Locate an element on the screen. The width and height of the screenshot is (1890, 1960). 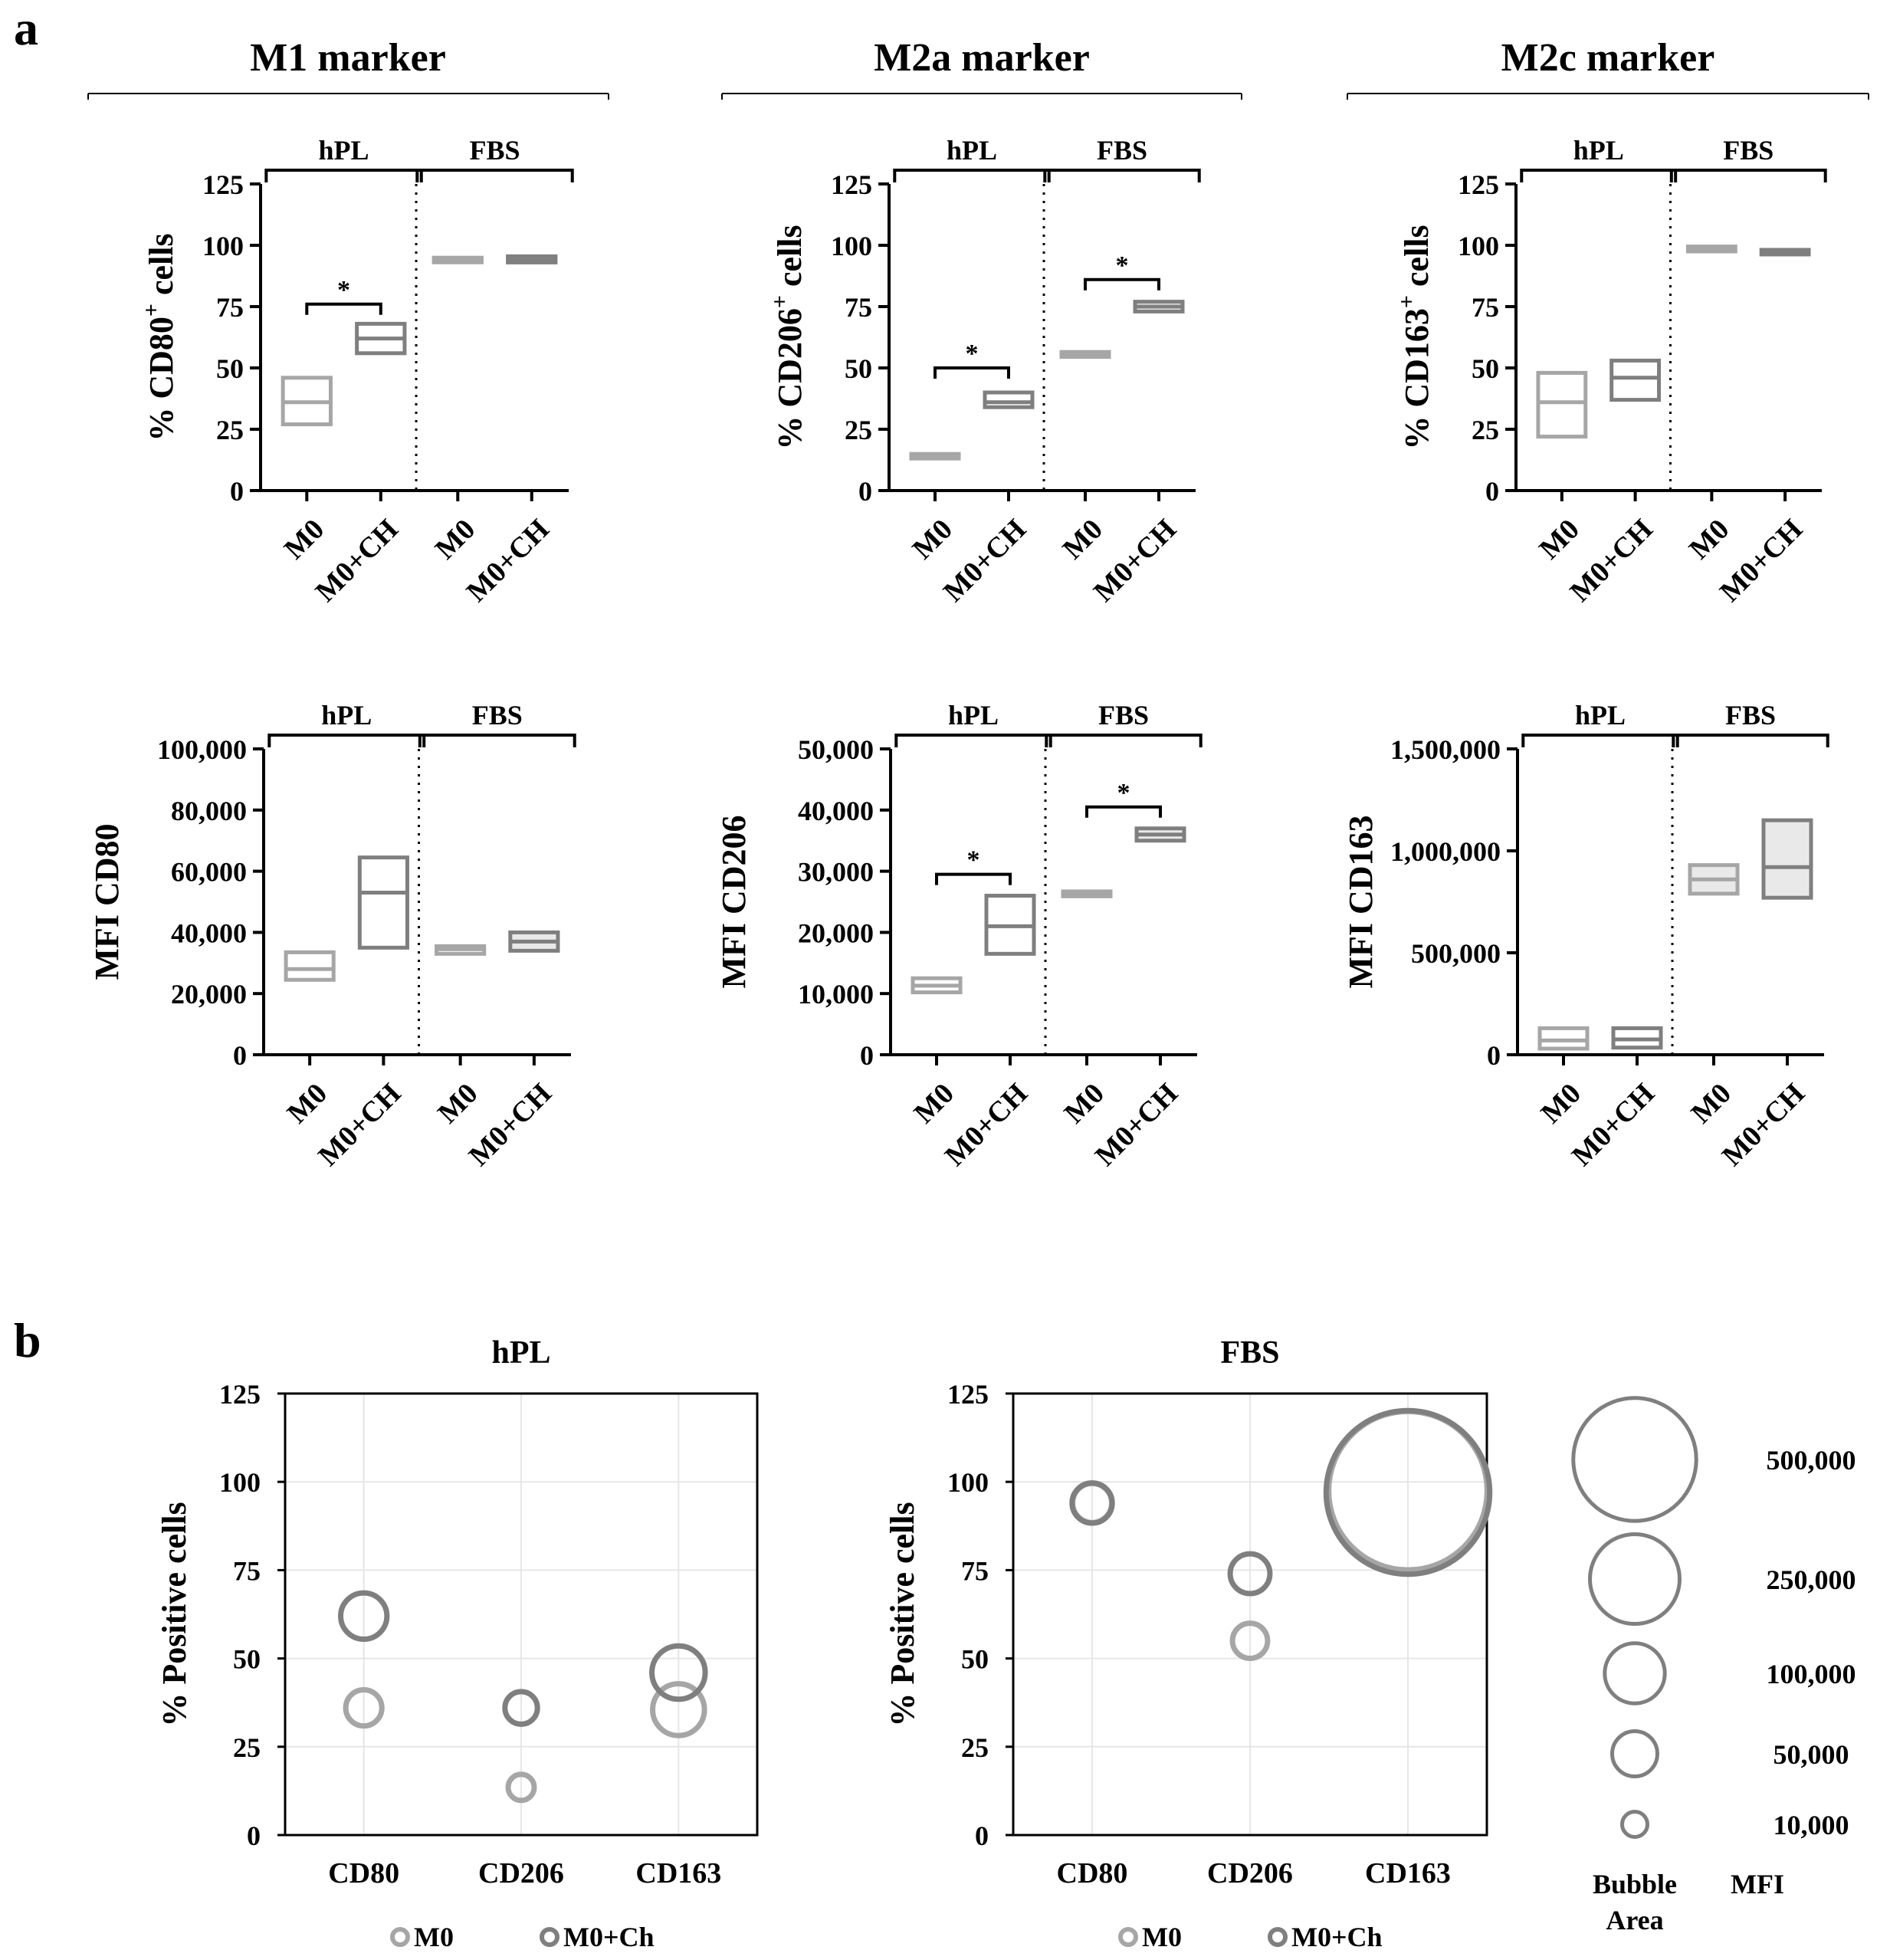
bubble-chart-title: hPL is located at coordinates (520, 1353).